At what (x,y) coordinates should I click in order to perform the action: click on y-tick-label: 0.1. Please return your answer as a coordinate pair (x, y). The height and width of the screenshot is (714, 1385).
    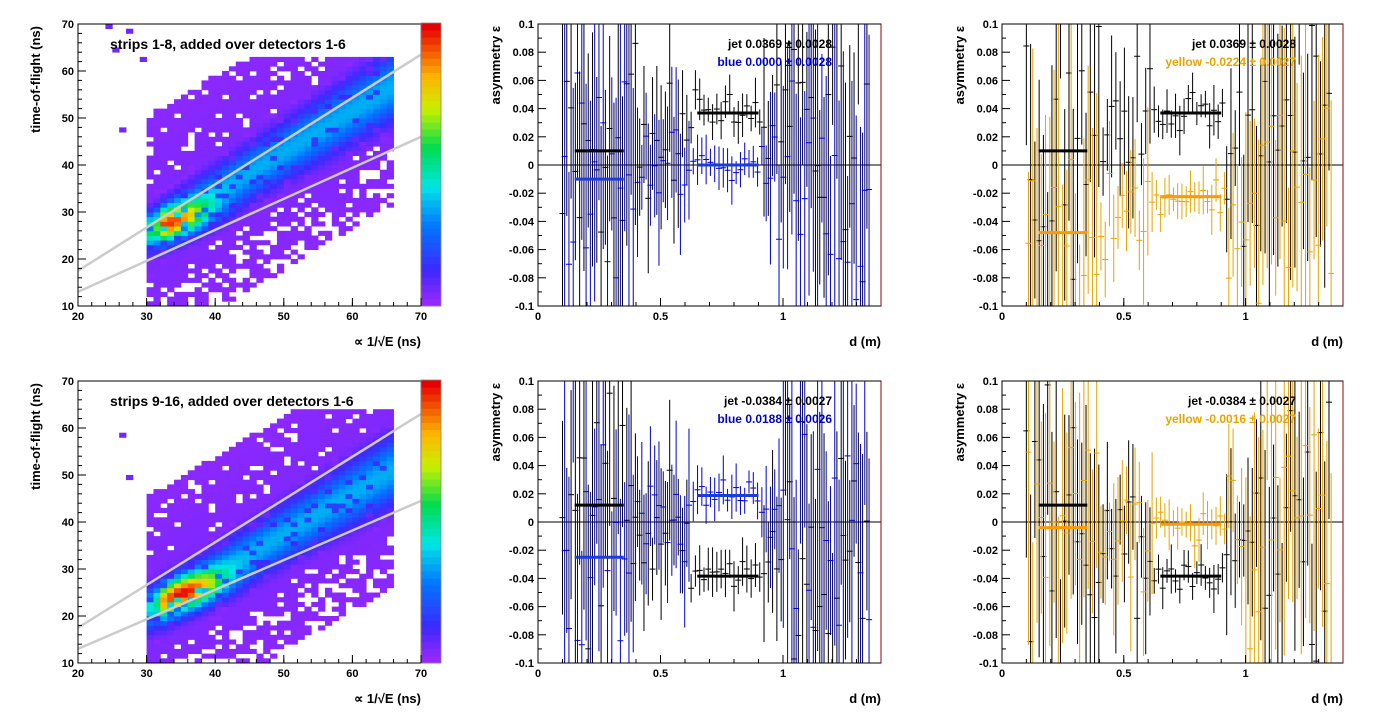
    Looking at the image, I should click on (990, 25).